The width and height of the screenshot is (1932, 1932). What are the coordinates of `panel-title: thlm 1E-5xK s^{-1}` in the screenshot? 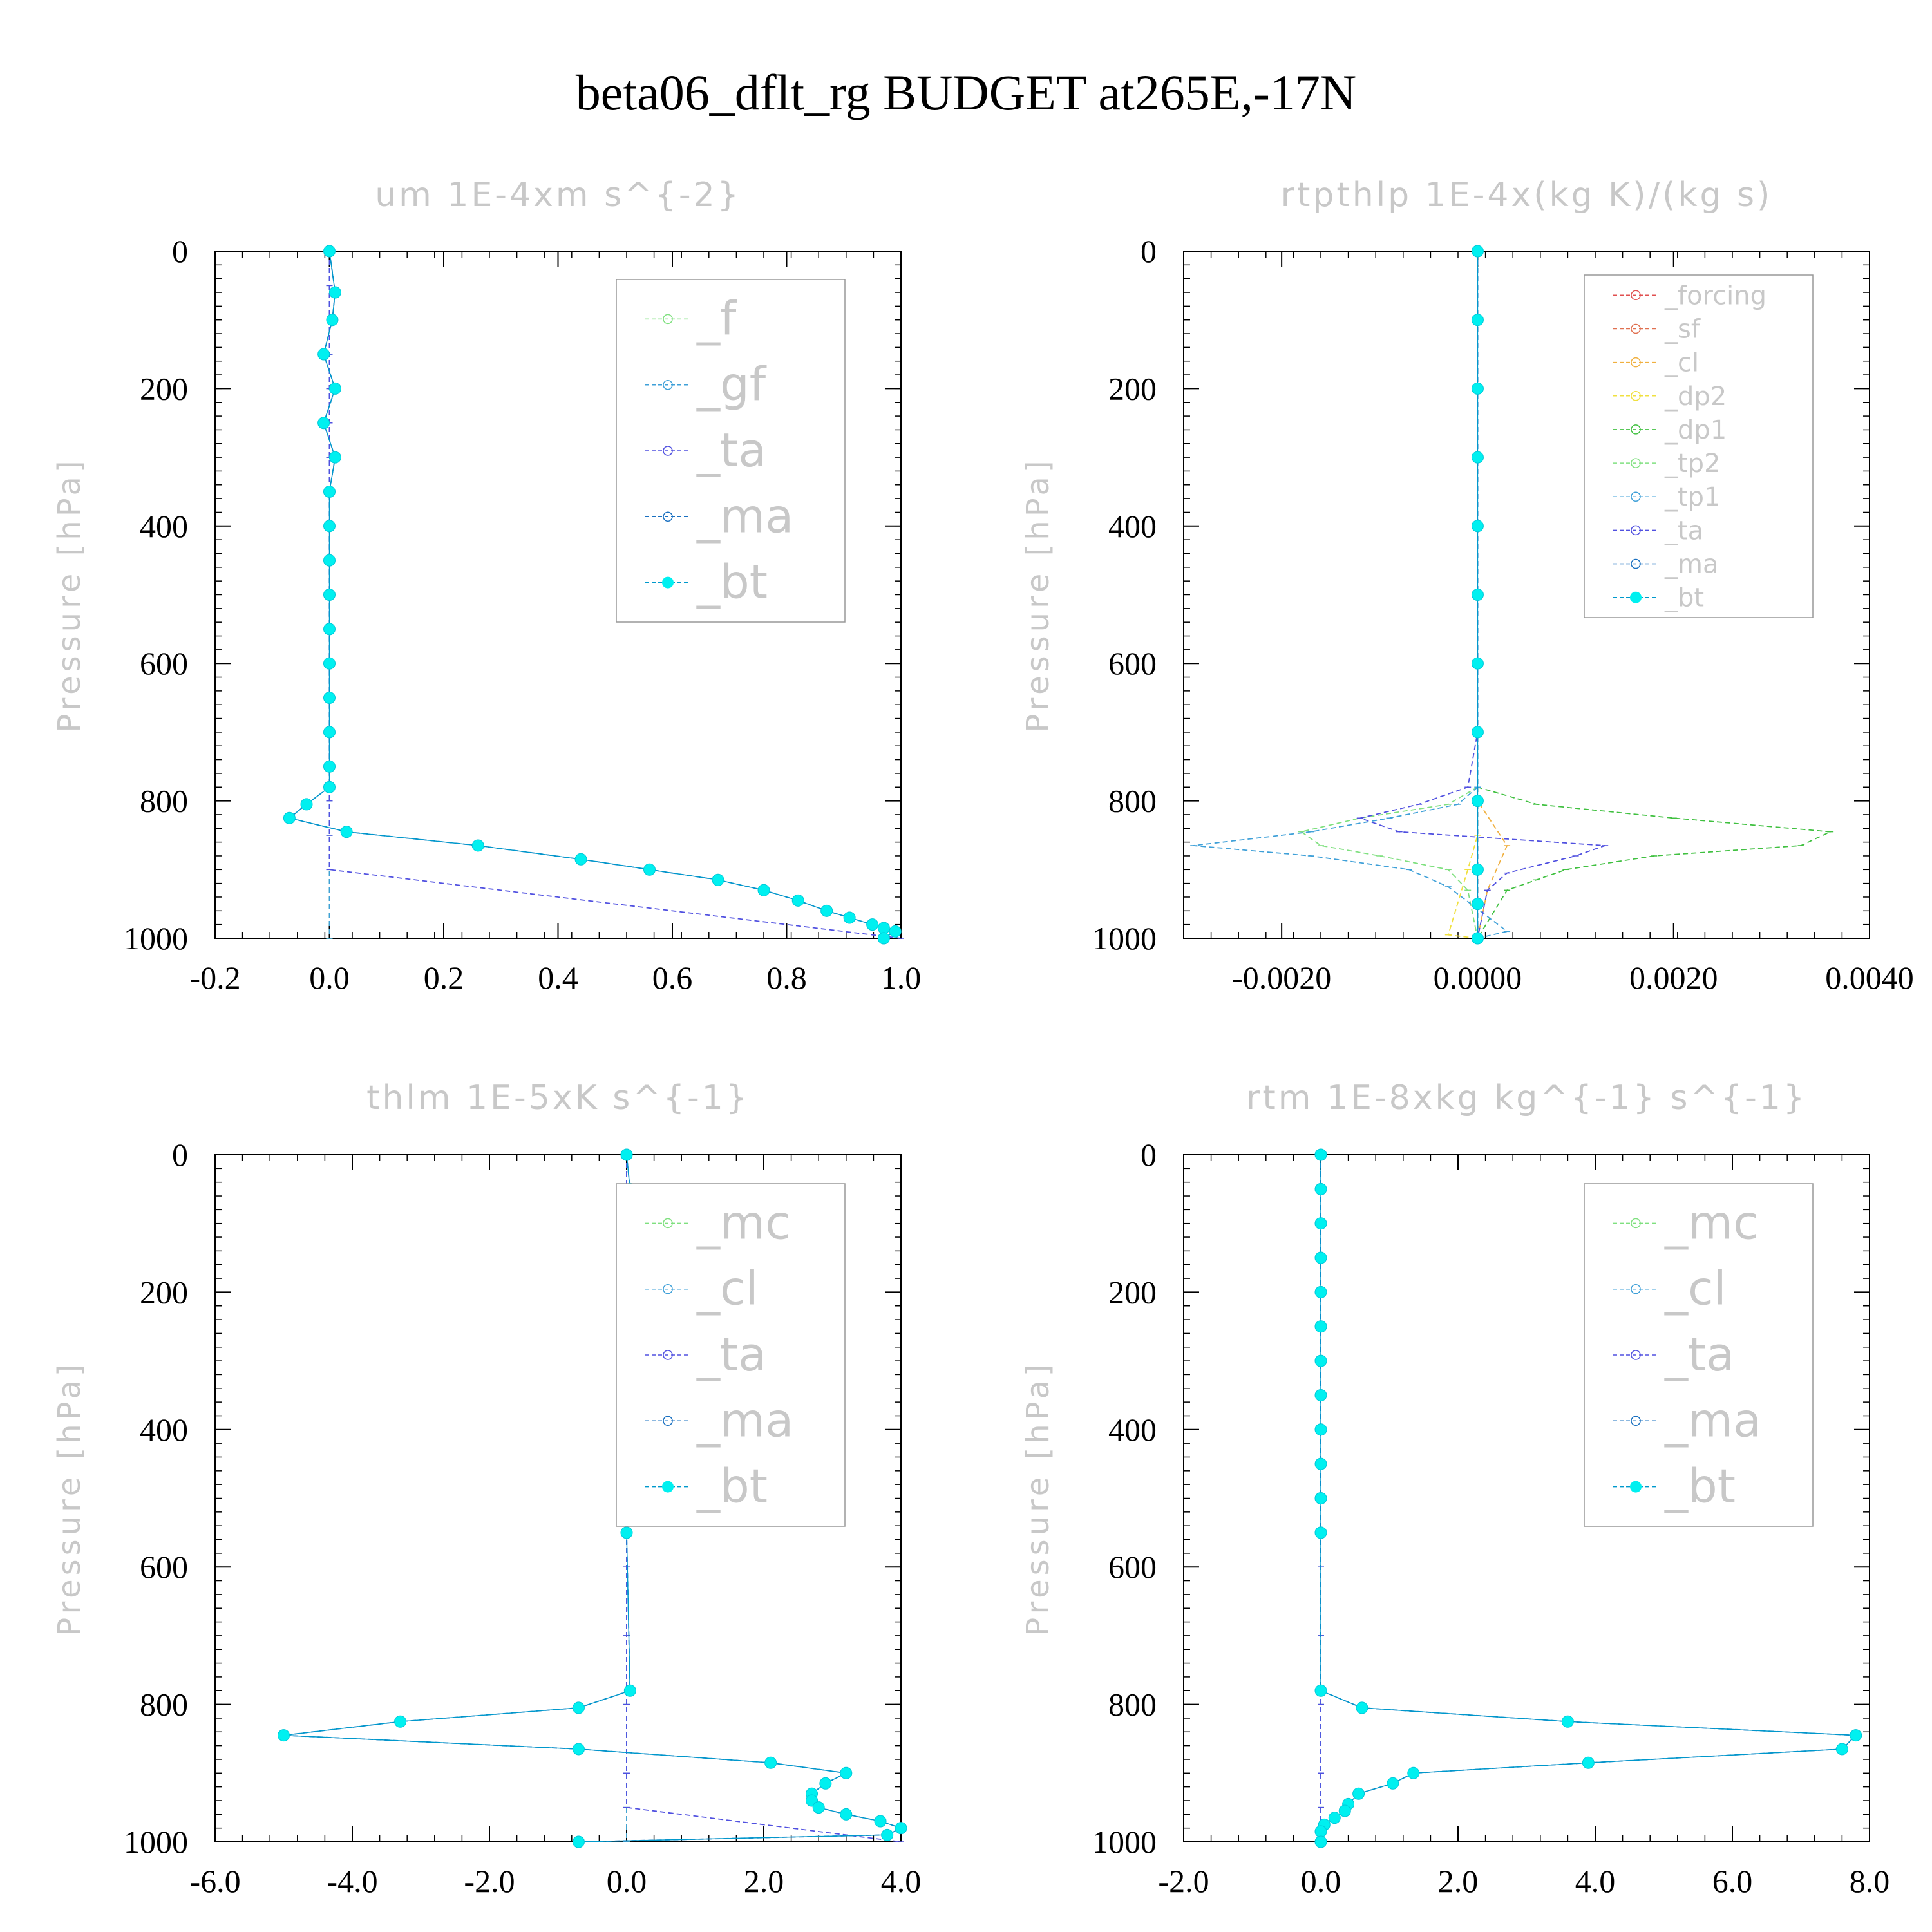 It's located at (558, 1098).